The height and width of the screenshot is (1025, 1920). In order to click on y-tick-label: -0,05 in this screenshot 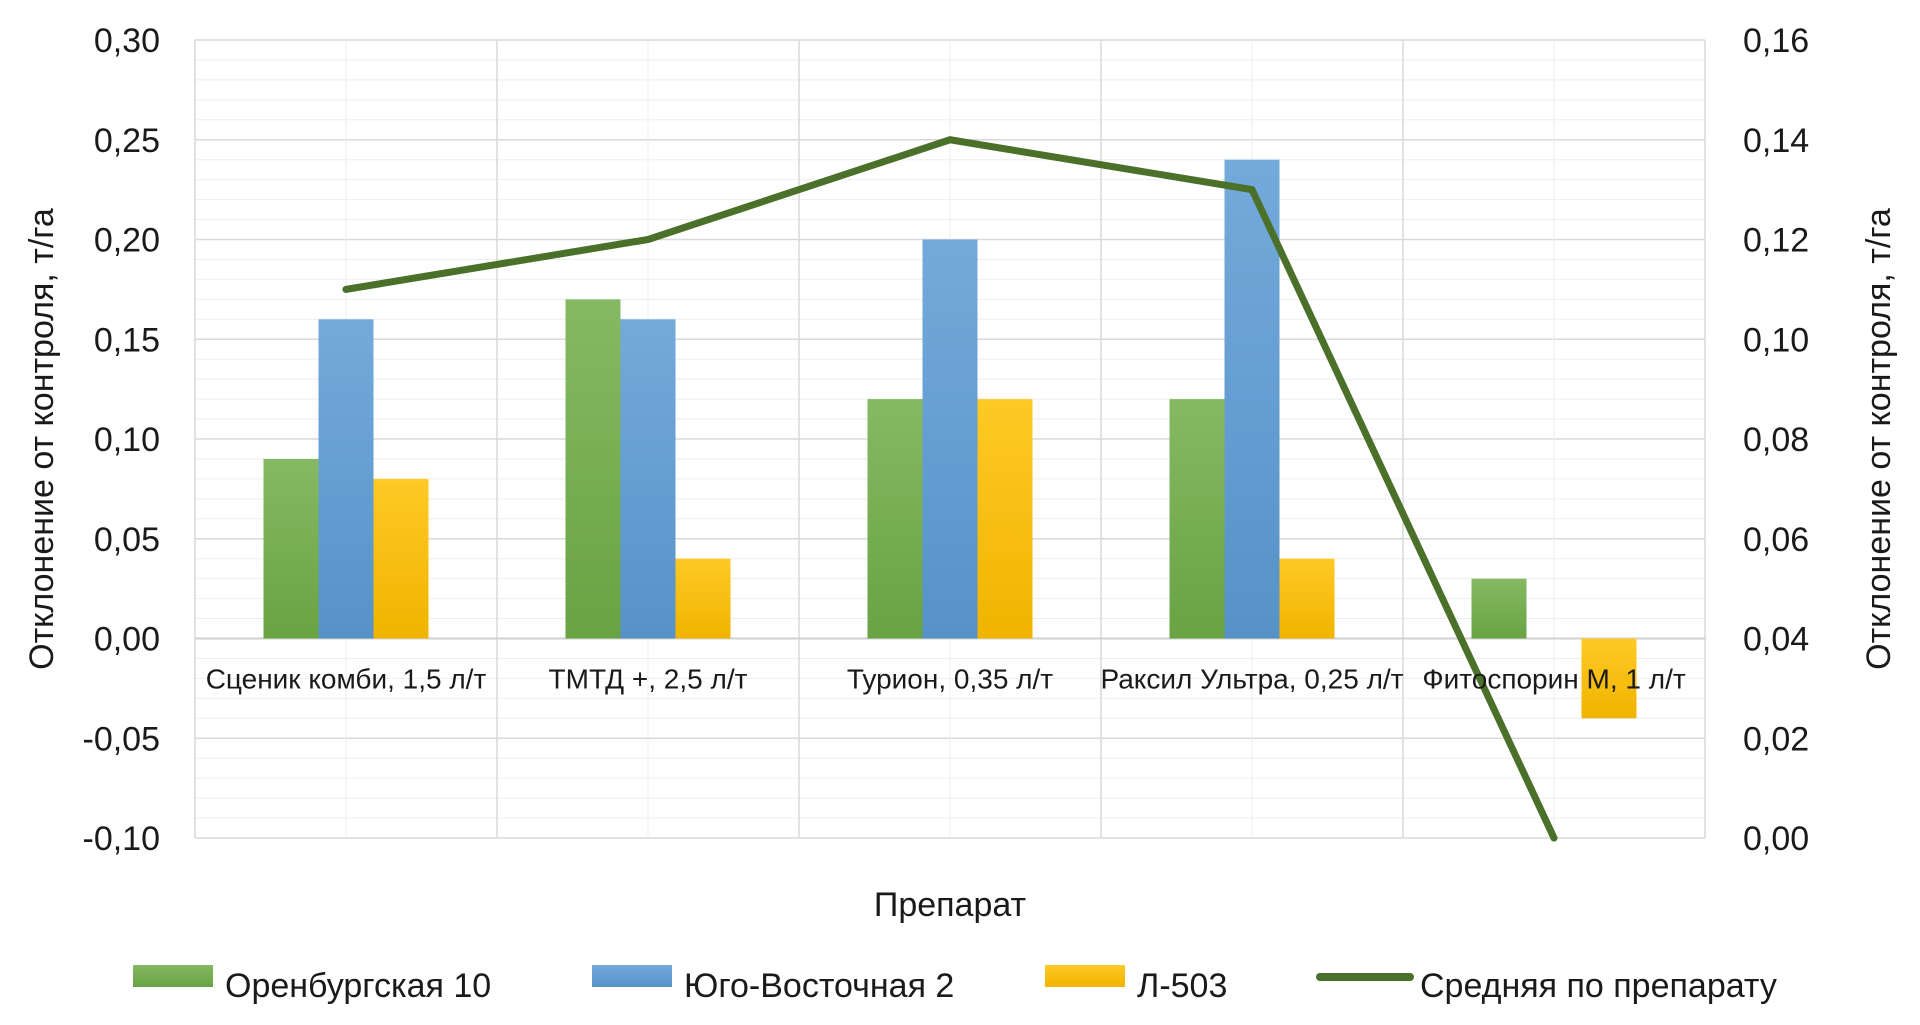, I will do `click(122, 739)`.